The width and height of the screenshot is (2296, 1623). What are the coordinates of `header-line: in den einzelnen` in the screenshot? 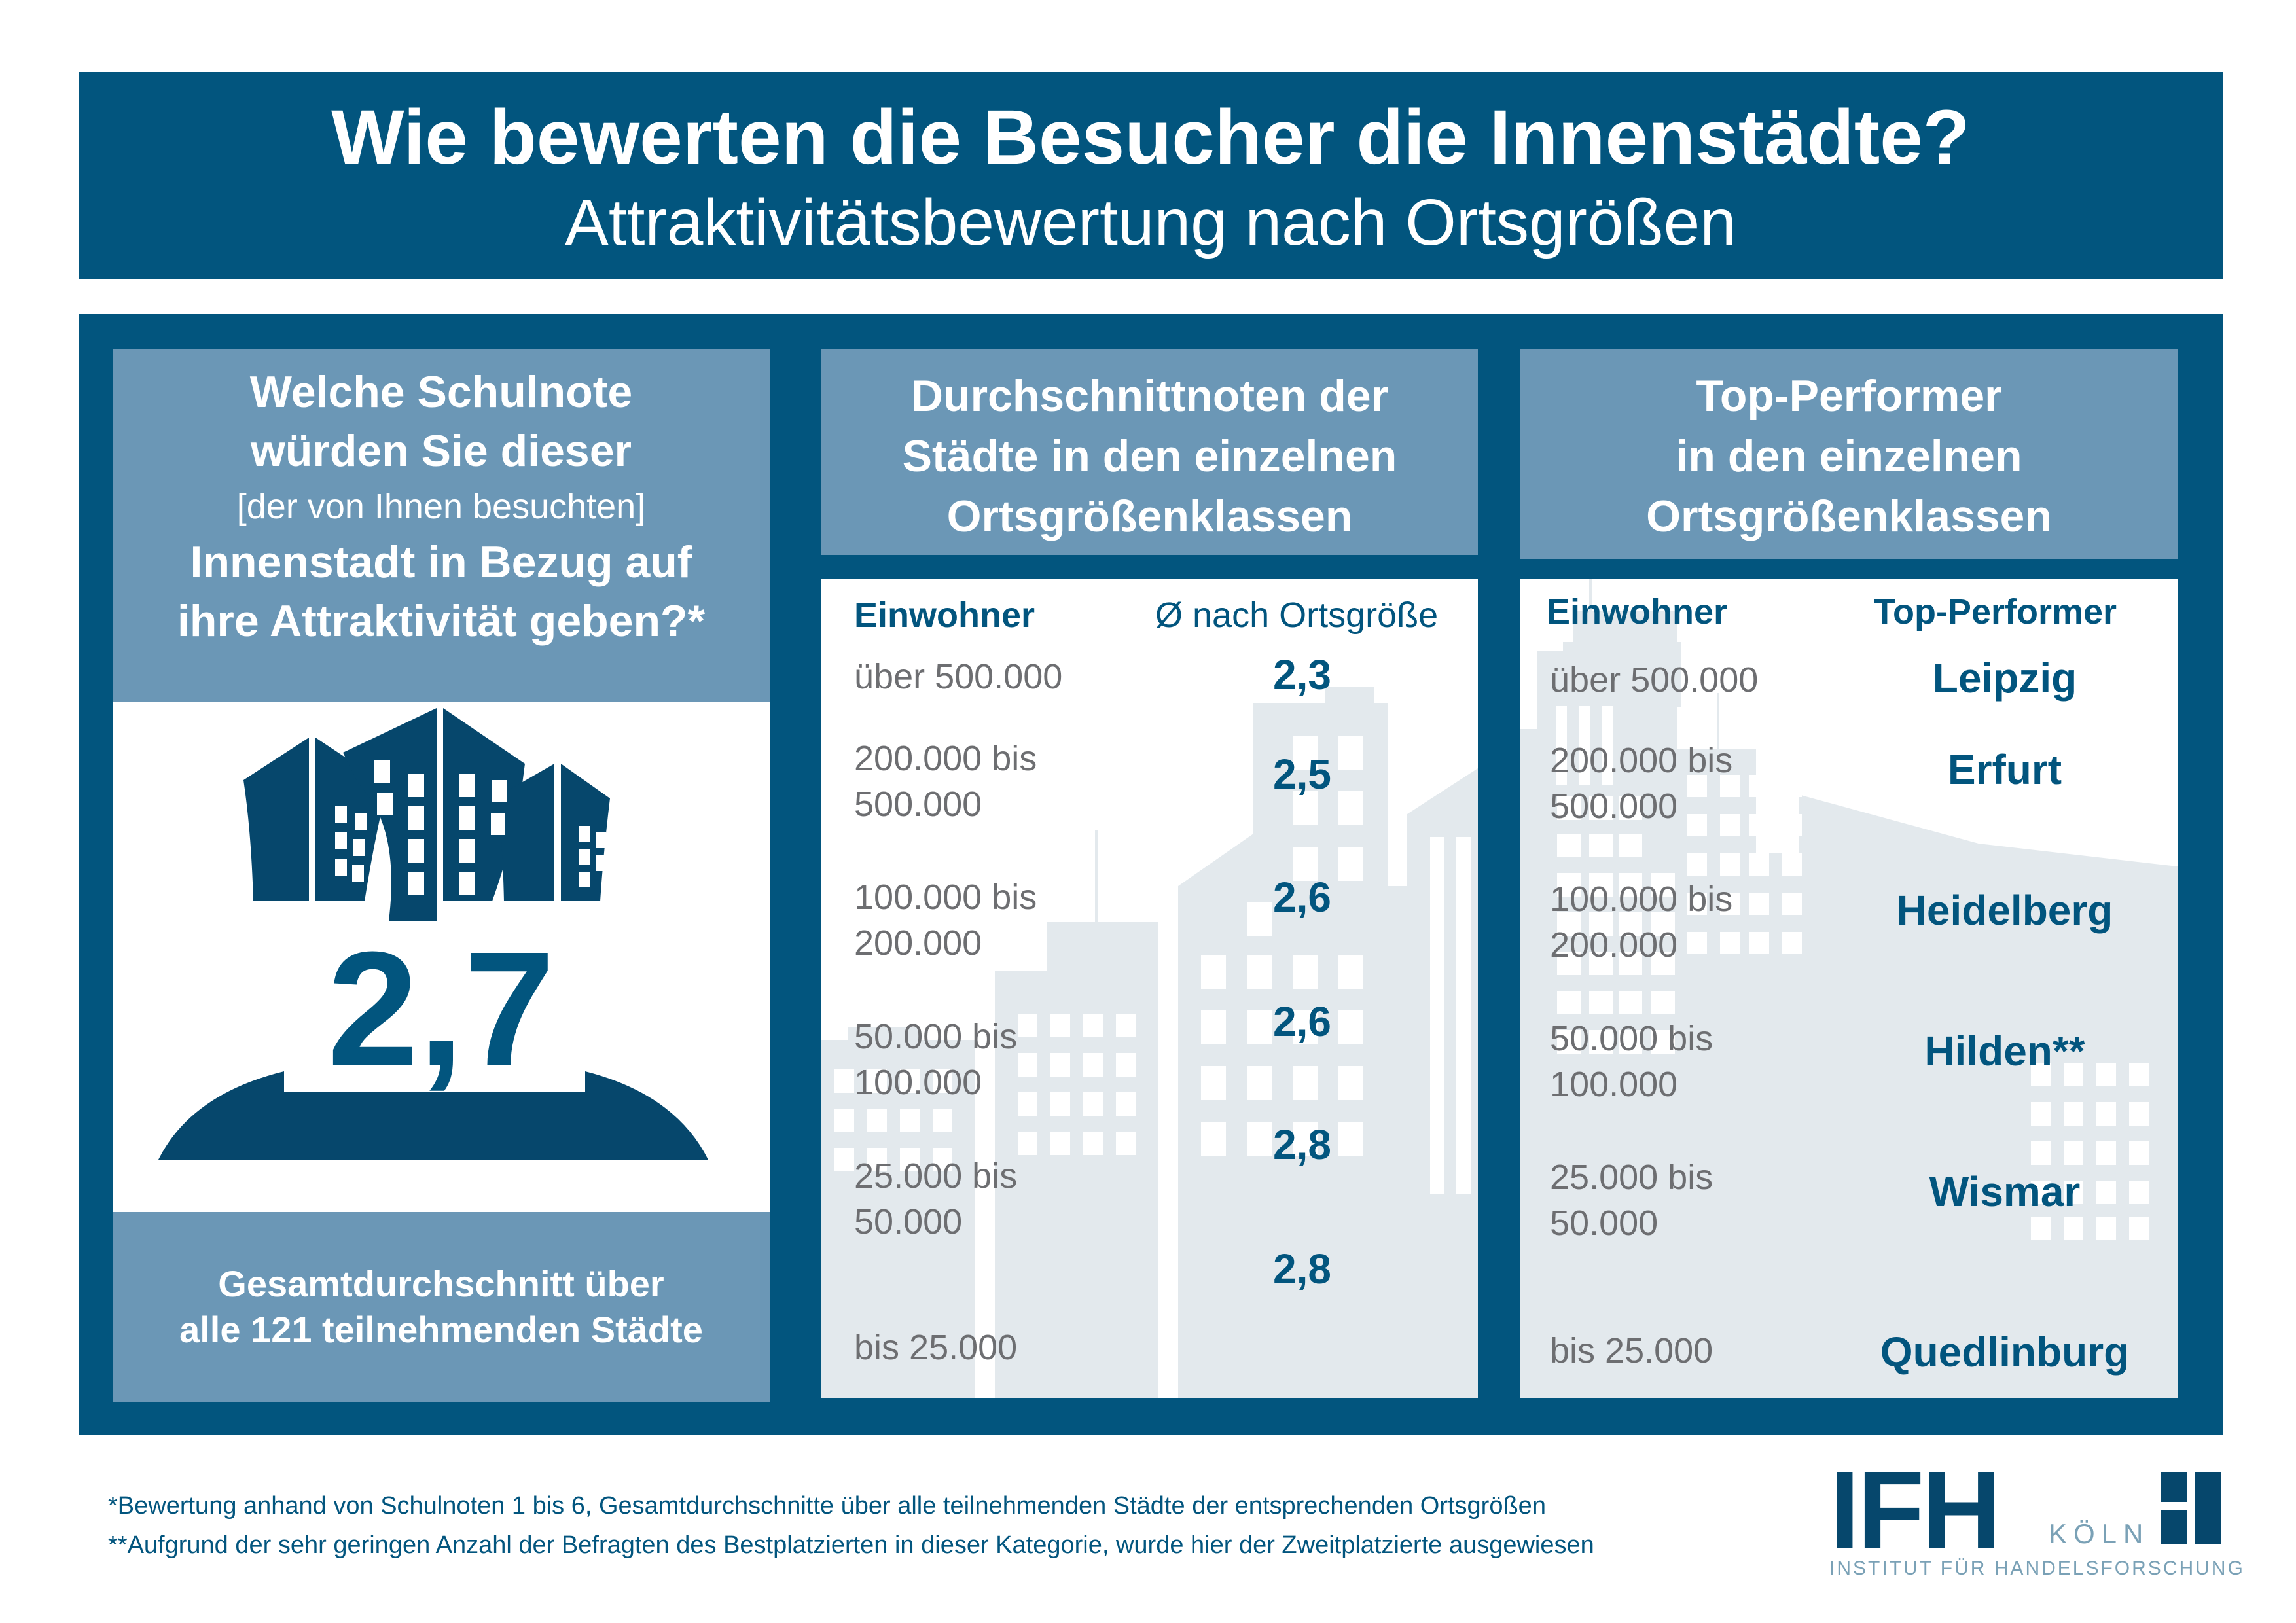 It's located at (1849, 456).